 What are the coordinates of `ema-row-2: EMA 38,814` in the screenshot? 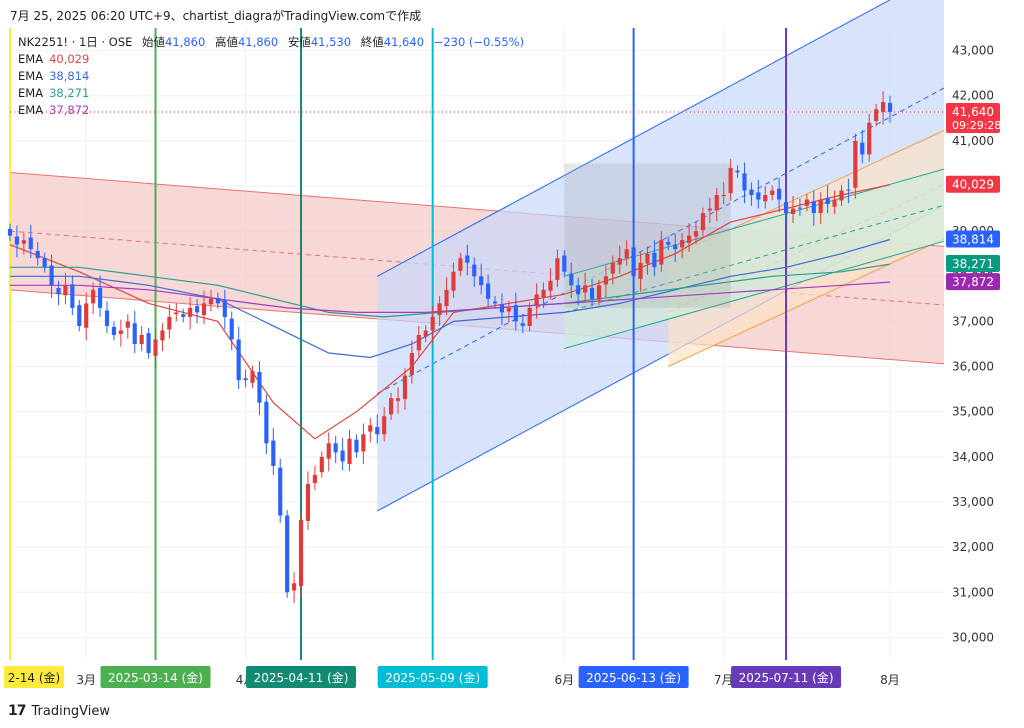 It's located at (271, 76).